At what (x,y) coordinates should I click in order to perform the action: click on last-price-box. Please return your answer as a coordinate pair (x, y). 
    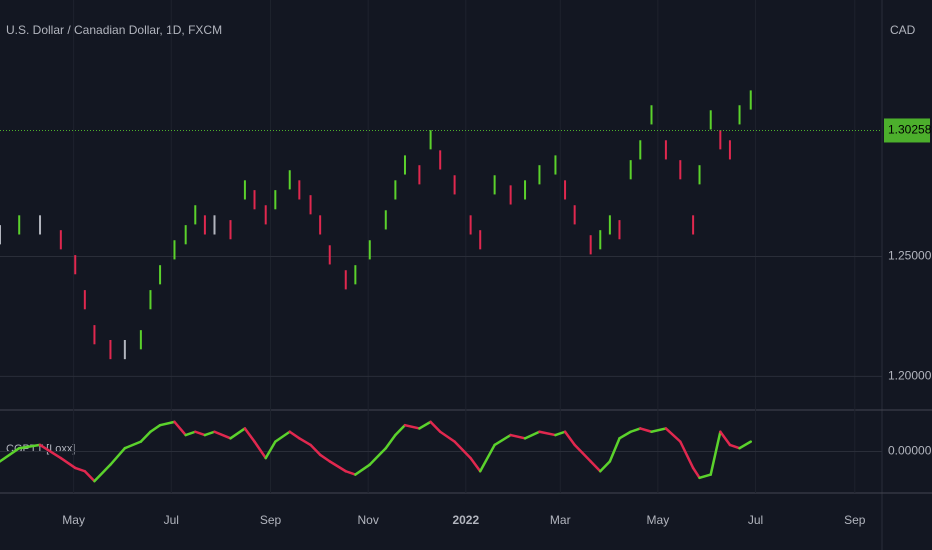
    Looking at the image, I should click on (907, 130).